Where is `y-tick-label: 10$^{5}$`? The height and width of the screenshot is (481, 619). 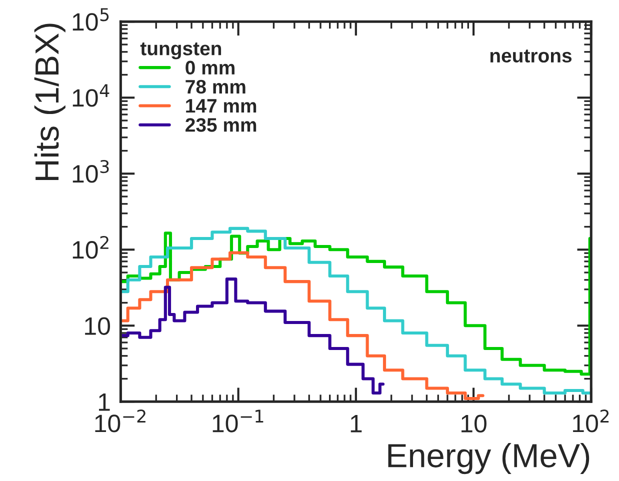
y-tick-label: 10$^{5}$ is located at coordinates (90, 19).